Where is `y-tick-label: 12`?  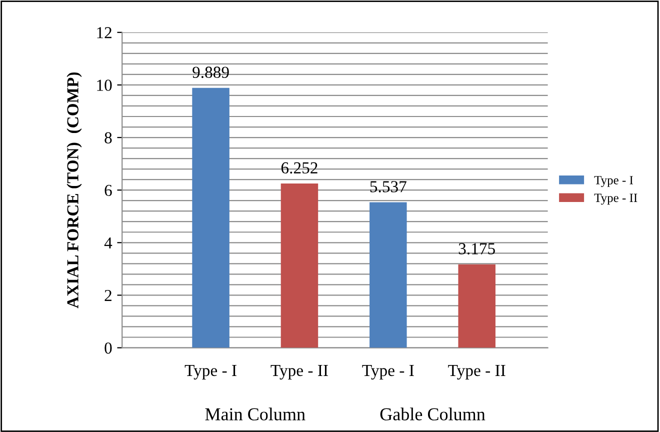 y-tick-label: 12 is located at coordinates (104, 32).